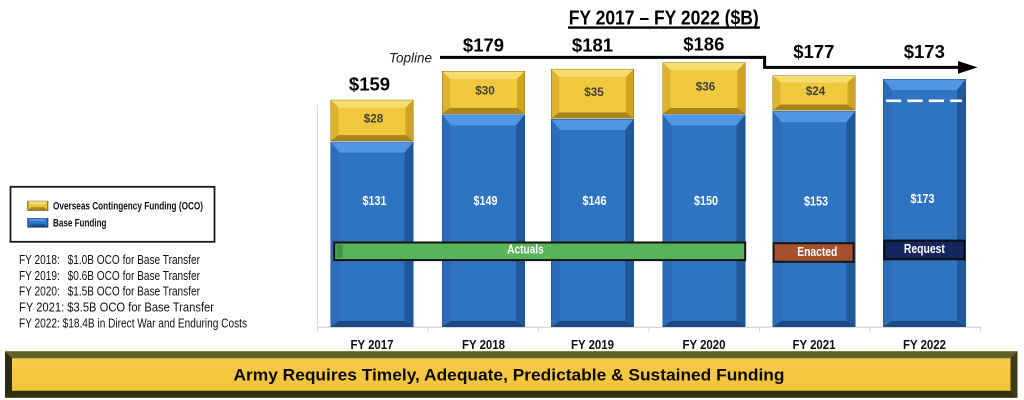 This screenshot has width=1024, height=400. Describe the element at coordinates (594, 92) in the screenshot. I see `svg-text: $35` at that location.